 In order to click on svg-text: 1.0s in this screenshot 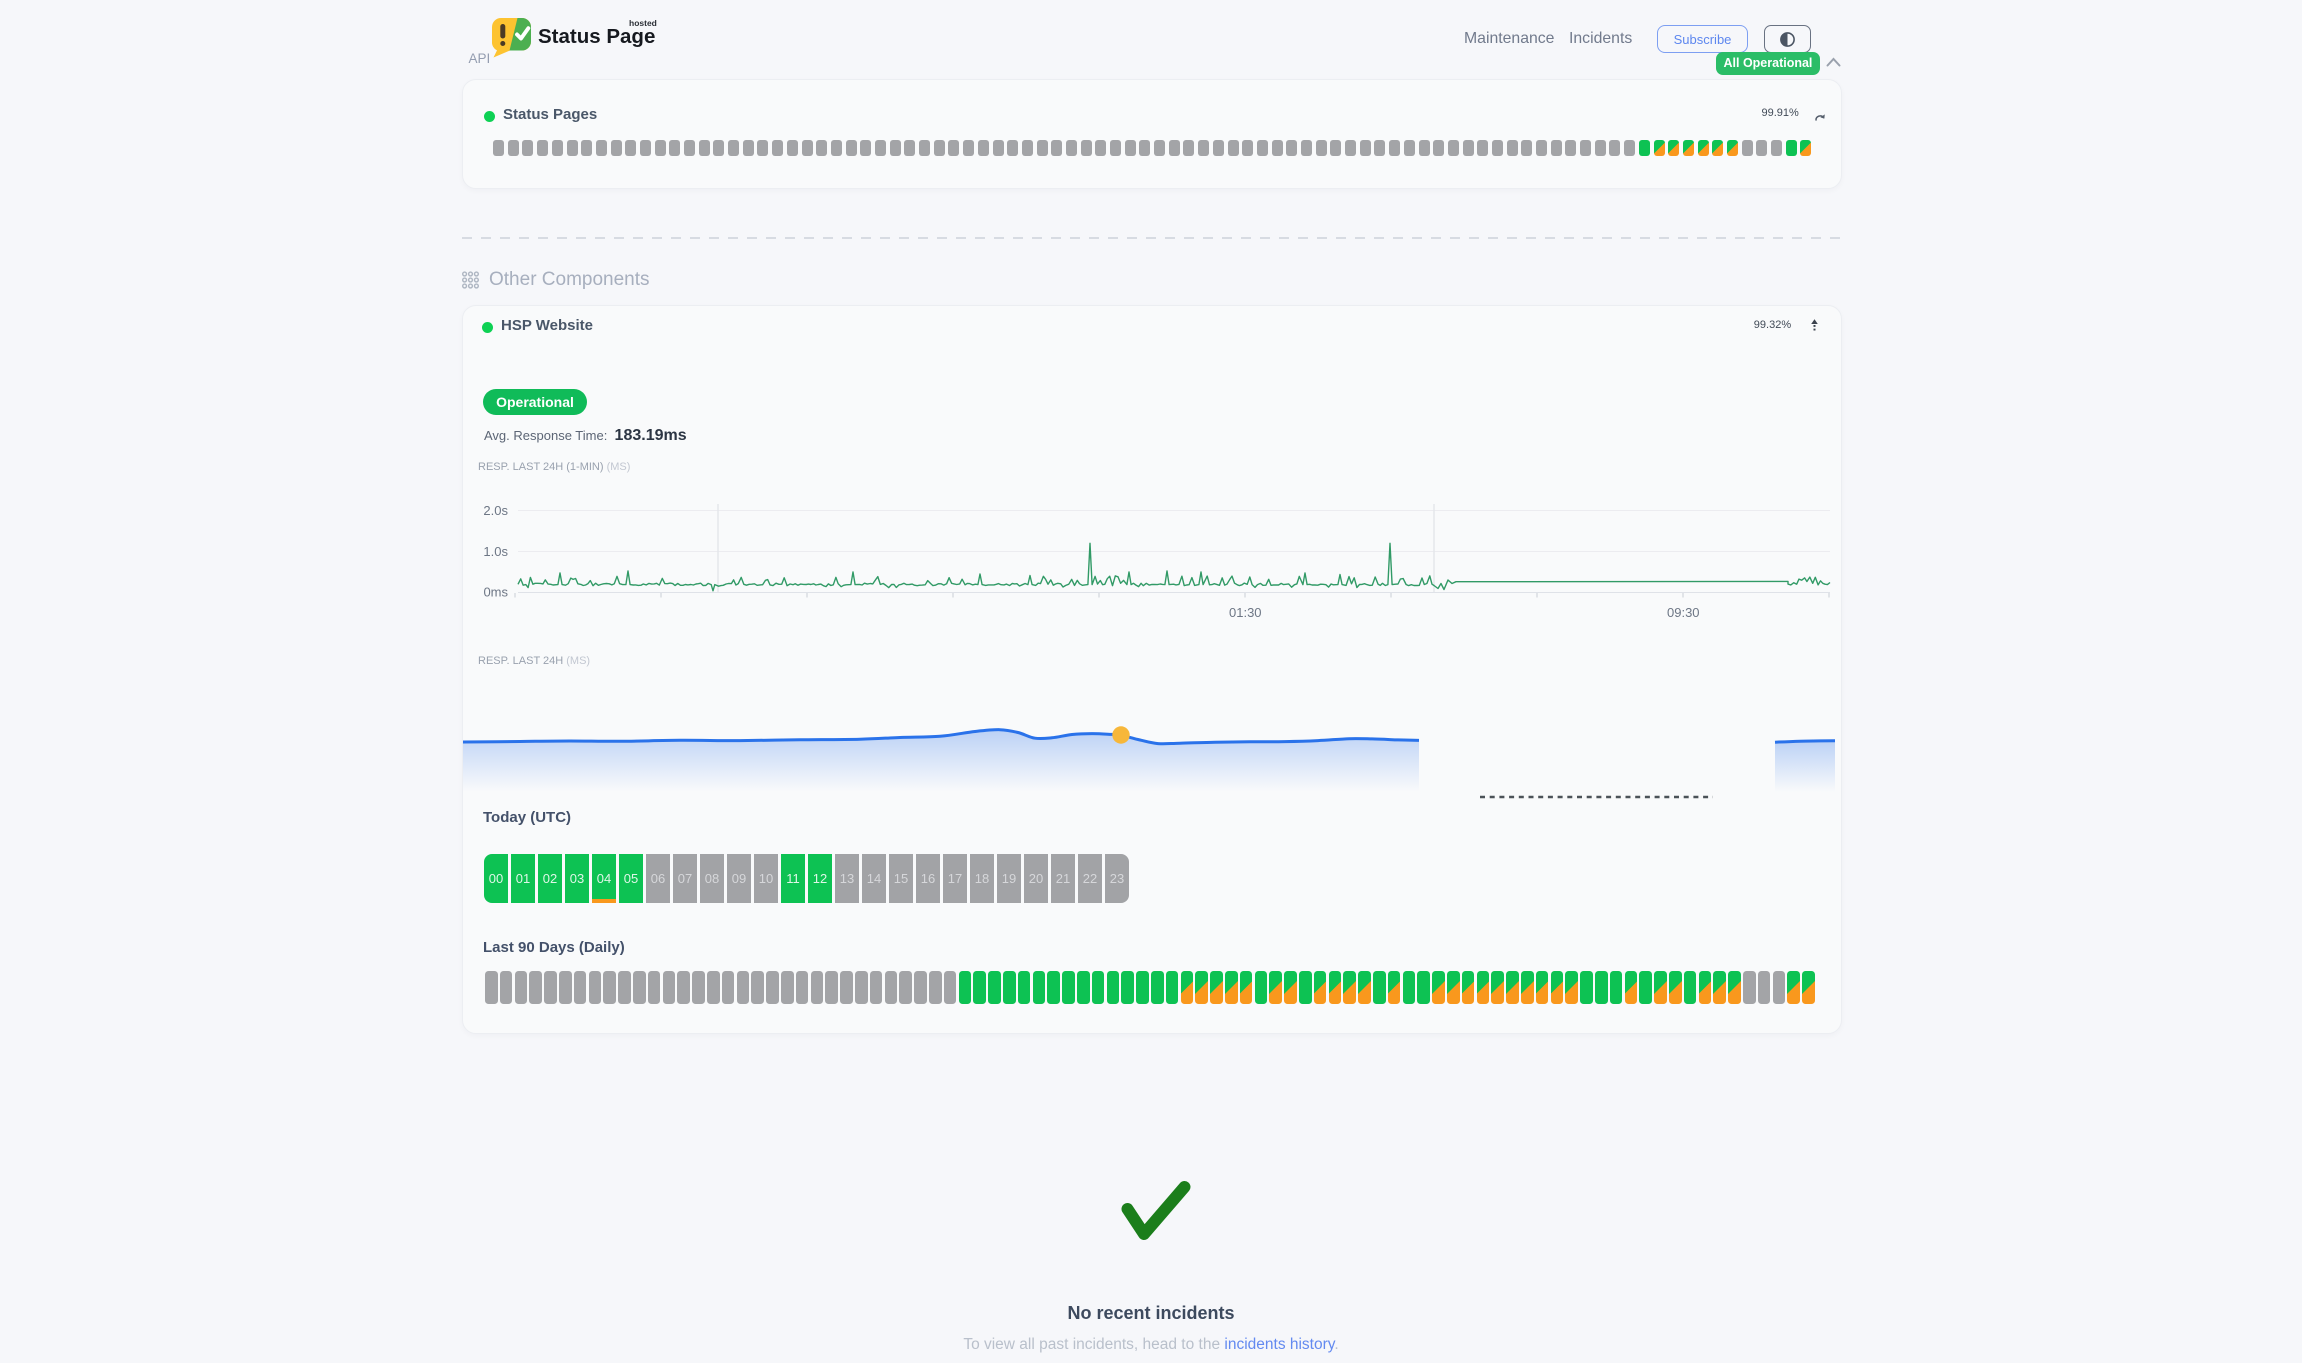, I will do `click(495, 551)`.